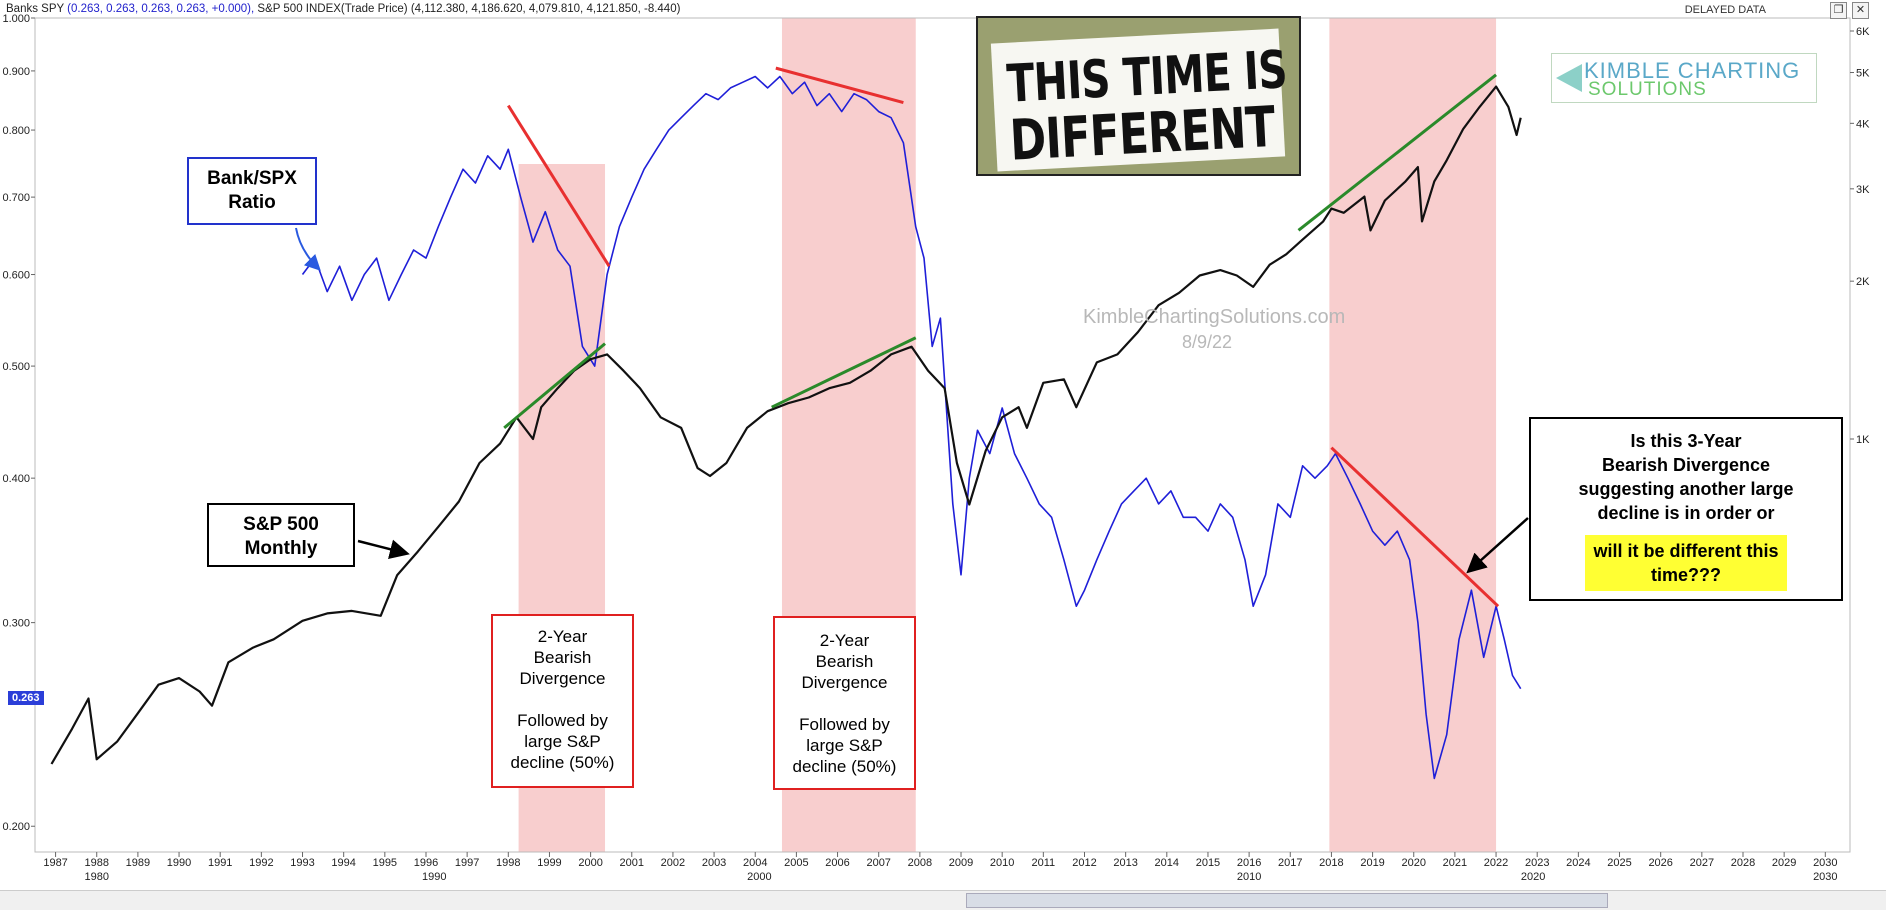 The image size is (1886, 910). I want to click on x-tick-label: 1992, so click(261, 863).